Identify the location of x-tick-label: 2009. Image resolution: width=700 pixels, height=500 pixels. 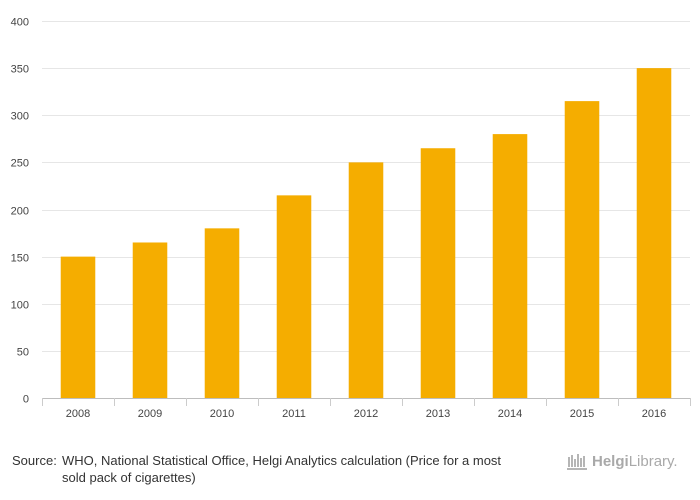
(150, 414).